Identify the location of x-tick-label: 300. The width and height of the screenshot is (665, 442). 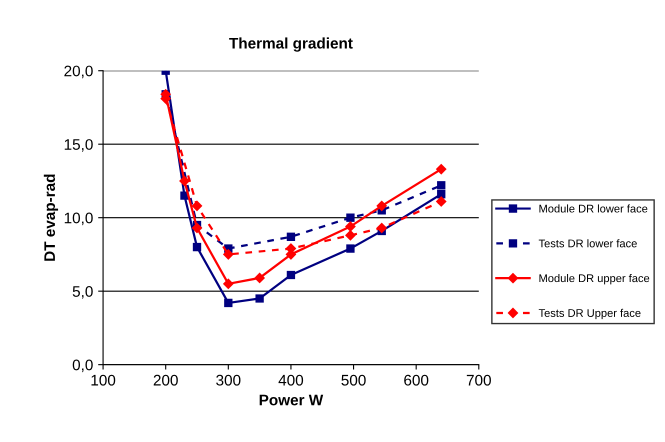
(228, 380).